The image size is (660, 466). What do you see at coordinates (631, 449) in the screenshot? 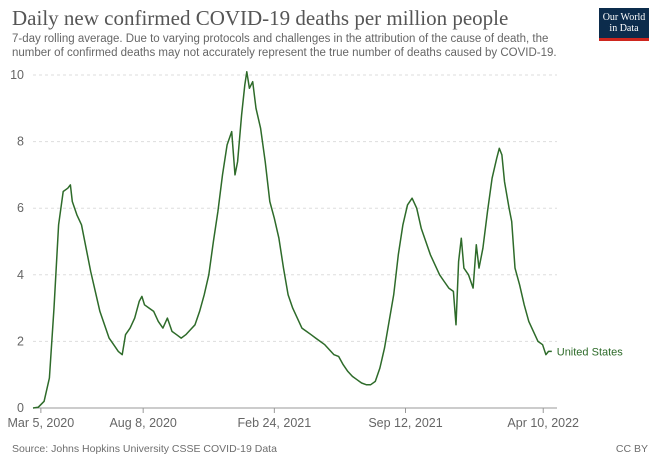
I see `license-label: CC BY` at bounding box center [631, 449].